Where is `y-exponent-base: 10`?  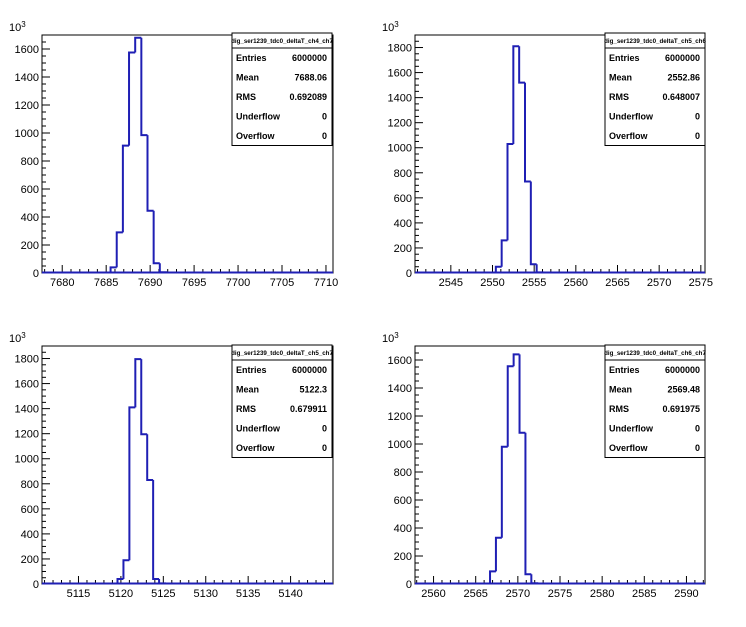
y-exponent-base: 10 is located at coordinates (15, 28).